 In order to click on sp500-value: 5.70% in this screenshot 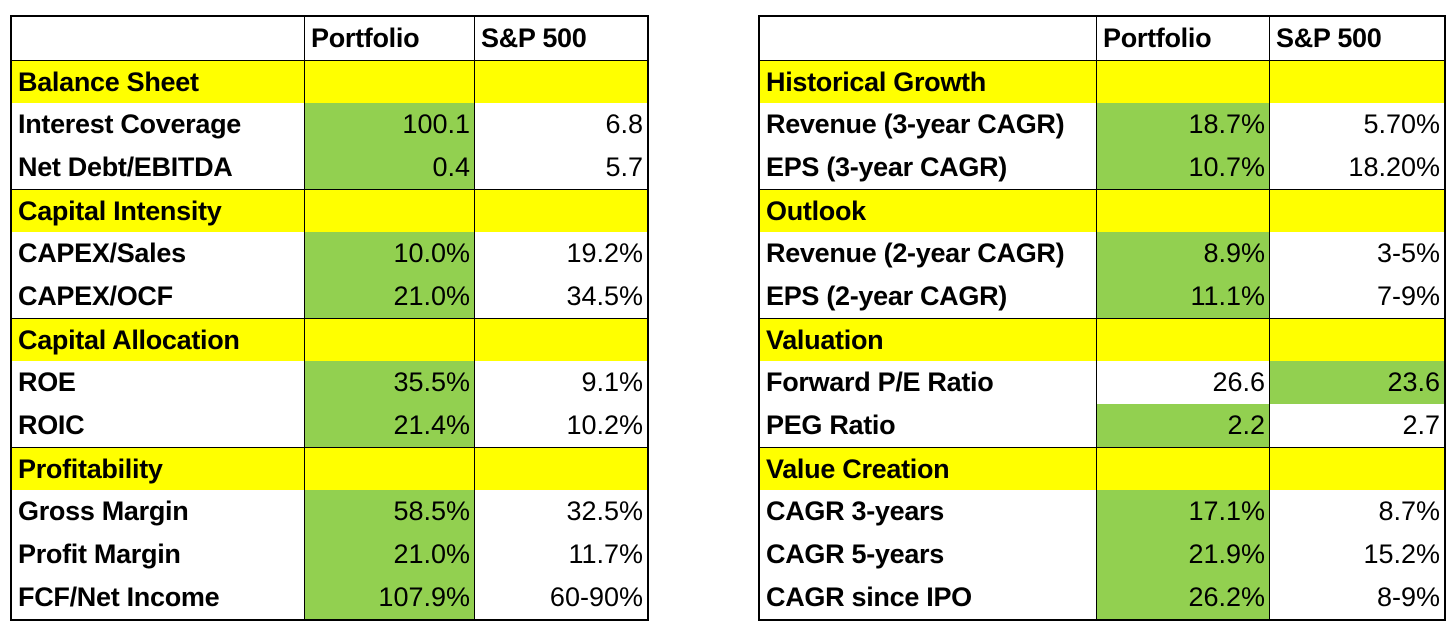, I will do `click(1356, 124)`.